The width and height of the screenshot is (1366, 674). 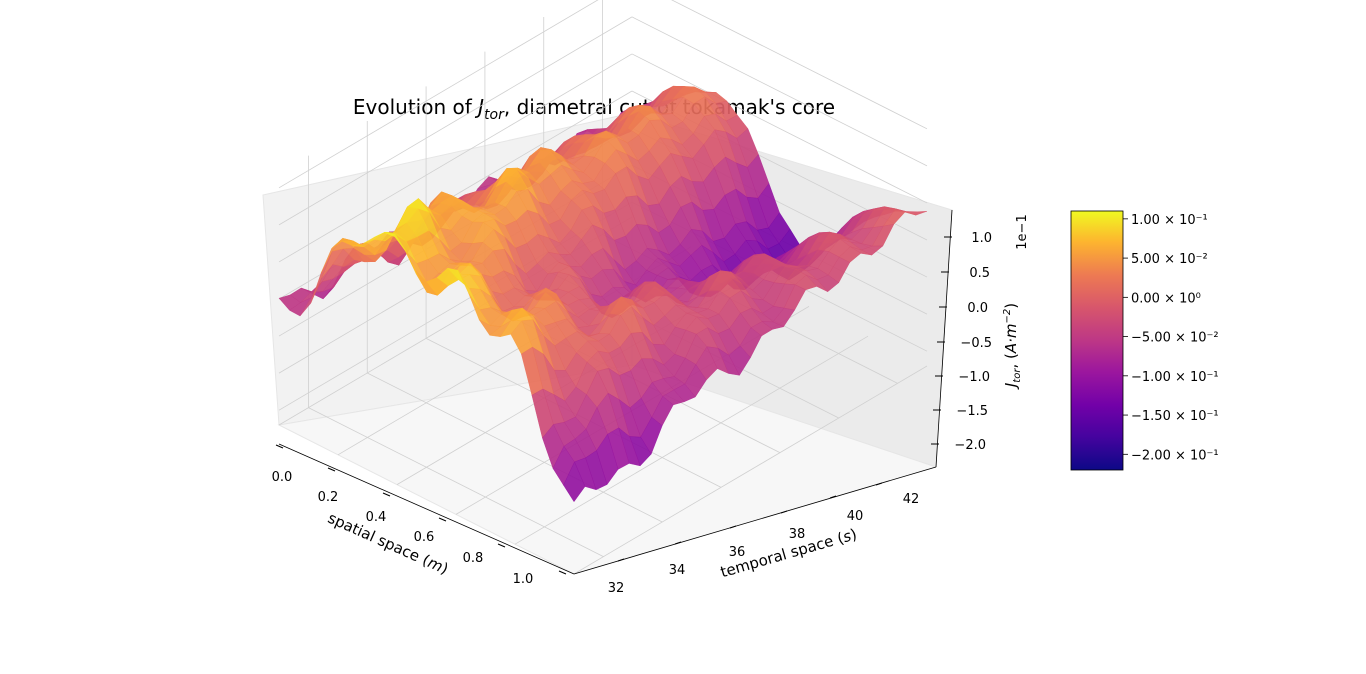 I want to click on x-tick-label: 0.2, so click(x=328, y=497).